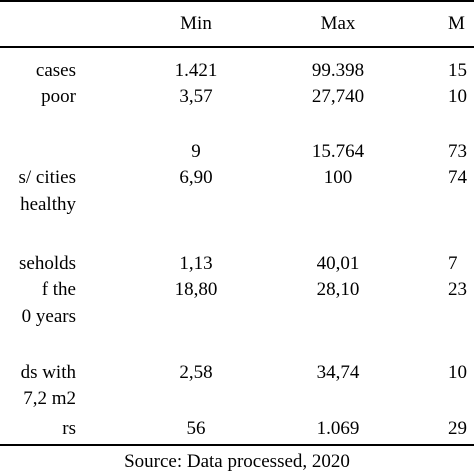  I want to click on cell-max: 27,740, so click(338, 96).